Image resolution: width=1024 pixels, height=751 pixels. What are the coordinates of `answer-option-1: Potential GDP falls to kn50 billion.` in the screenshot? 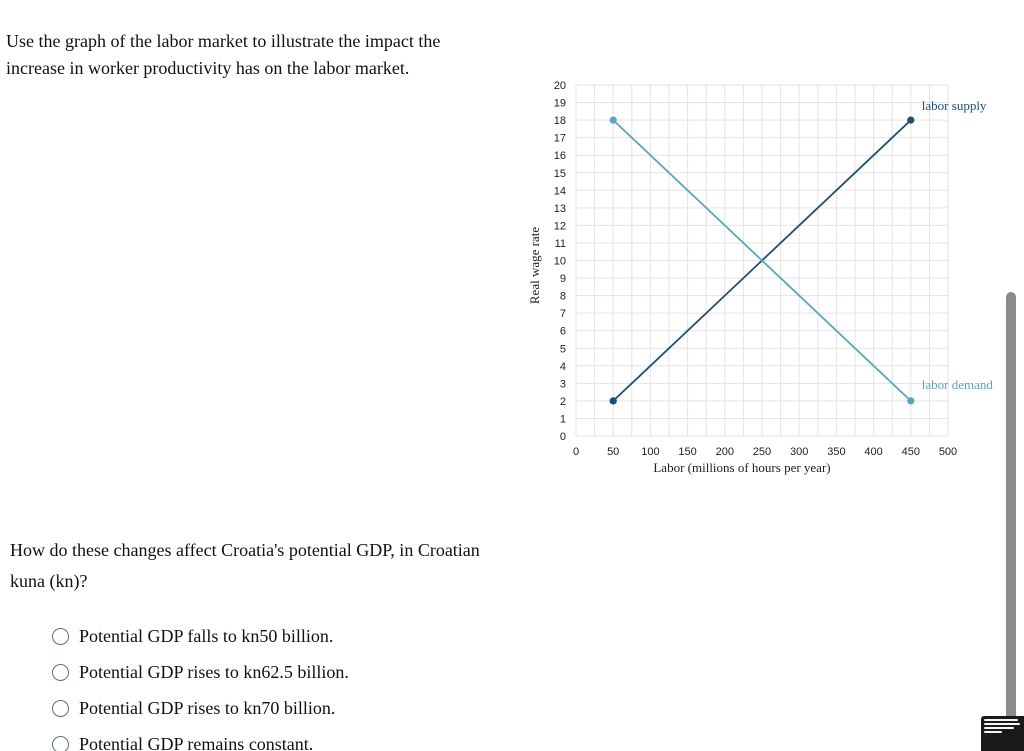 It's located at (200, 636).